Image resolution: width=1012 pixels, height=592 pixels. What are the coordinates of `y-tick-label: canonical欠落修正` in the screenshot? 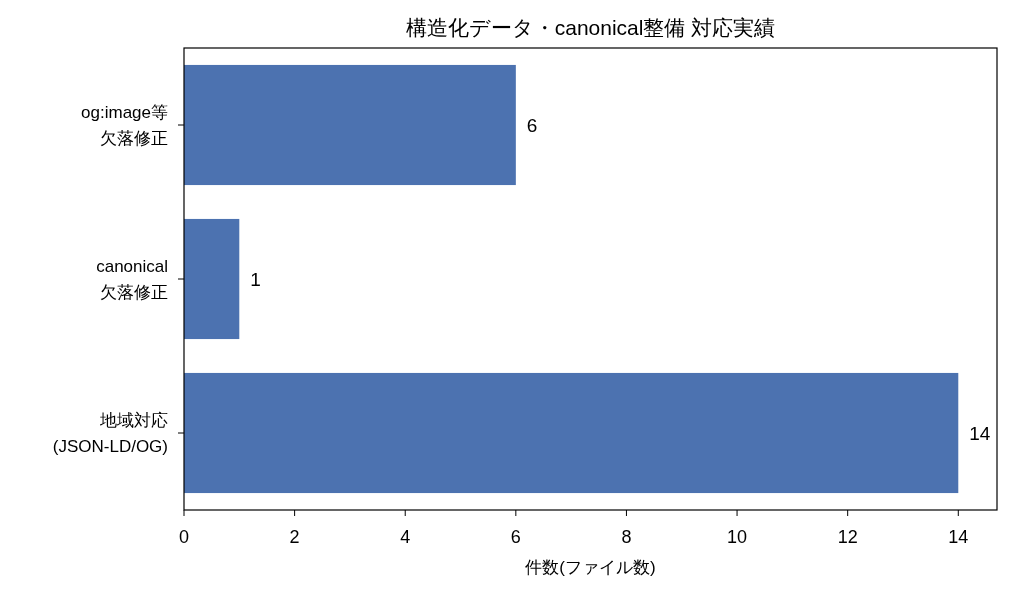 It's located at (132, 279).